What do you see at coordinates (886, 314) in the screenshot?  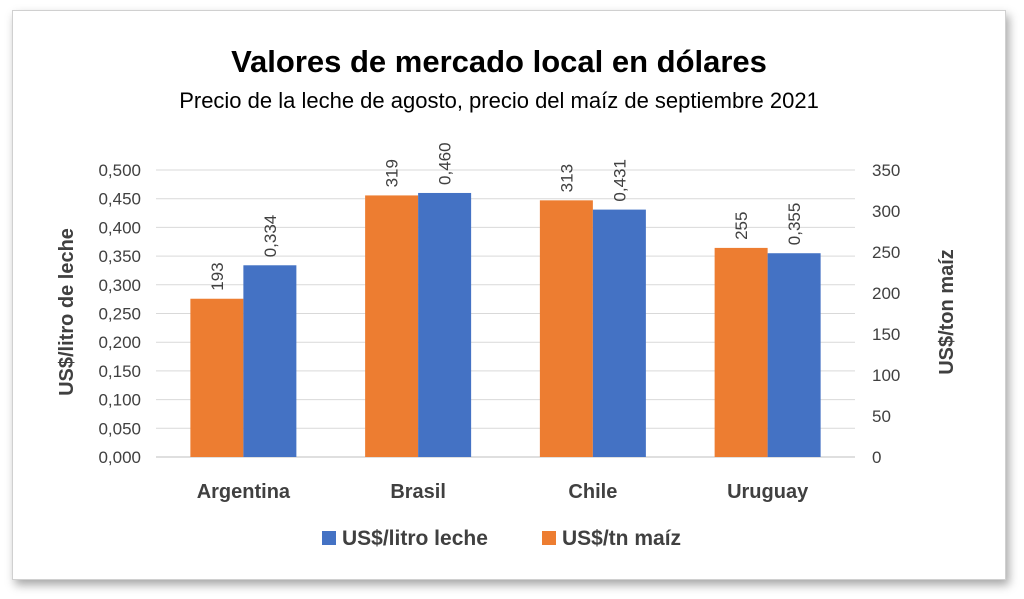 I see `y2-axis-ticks: 0 50 100 150 200 250 300 350` at bounding box center [886, 314].